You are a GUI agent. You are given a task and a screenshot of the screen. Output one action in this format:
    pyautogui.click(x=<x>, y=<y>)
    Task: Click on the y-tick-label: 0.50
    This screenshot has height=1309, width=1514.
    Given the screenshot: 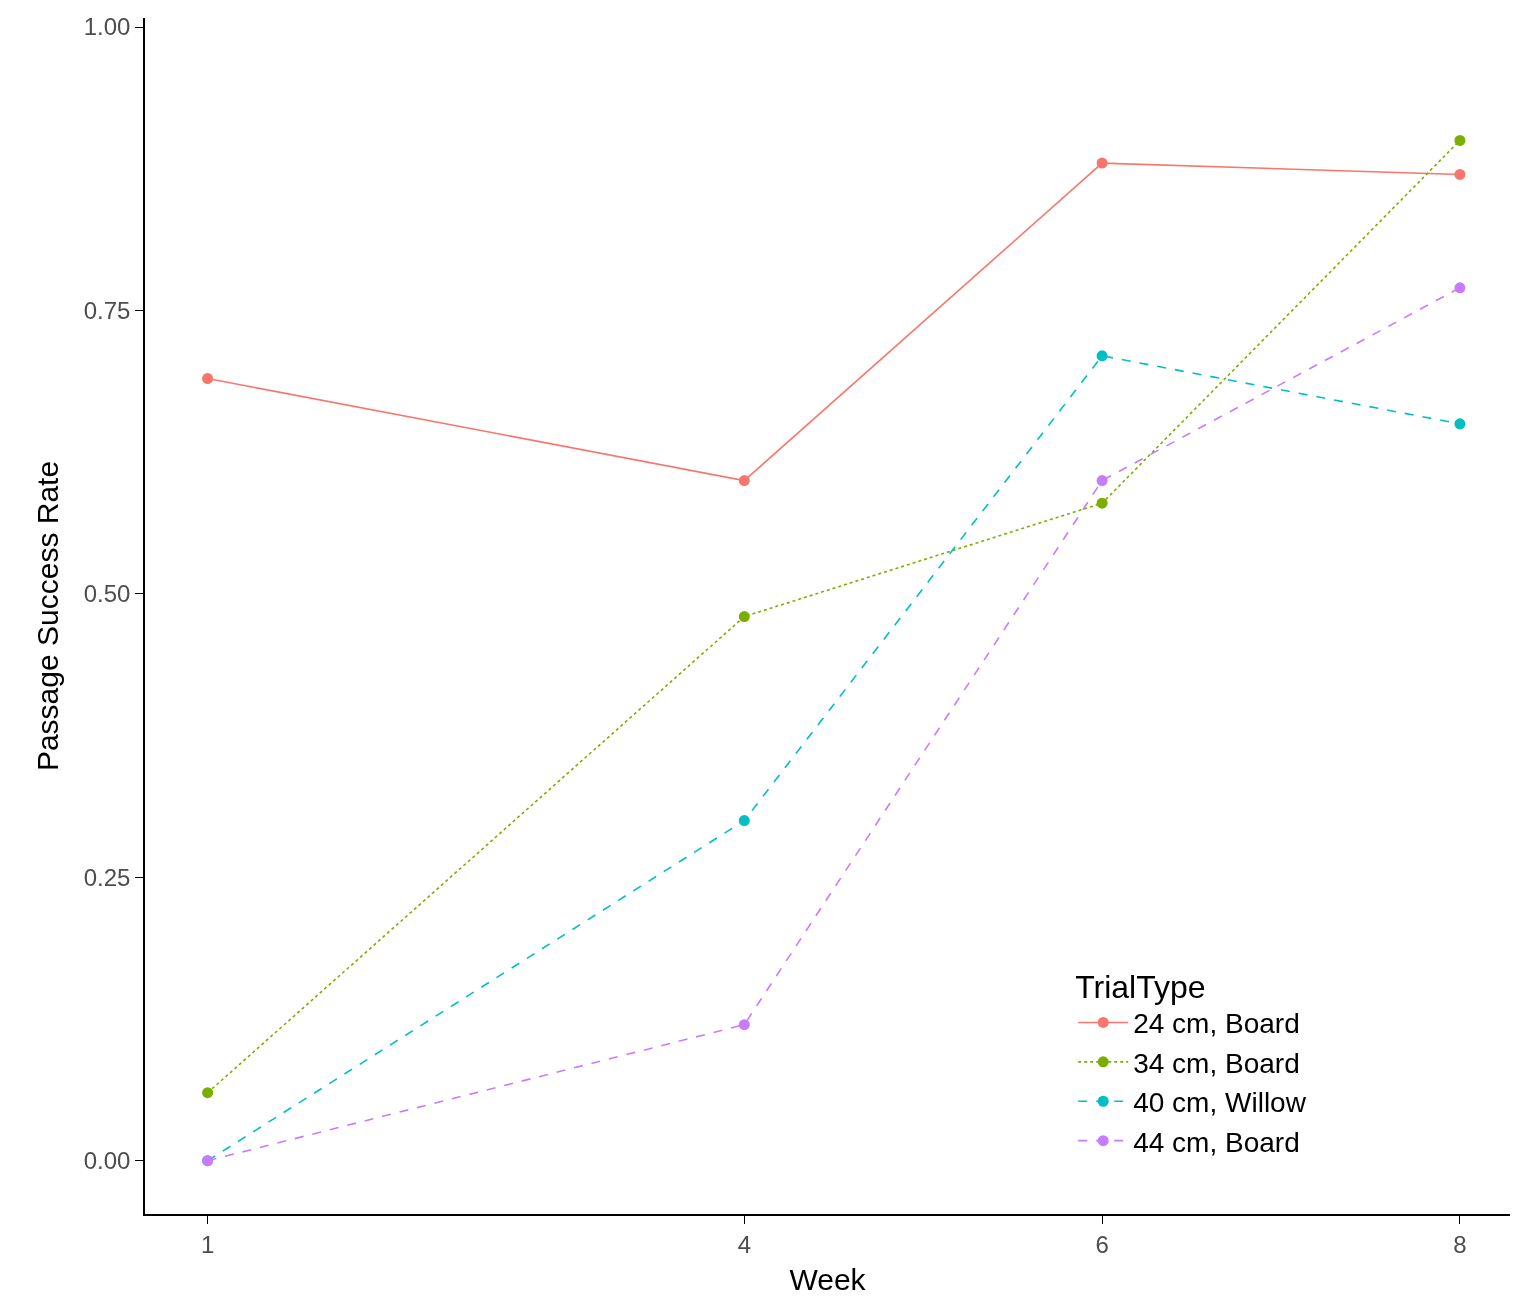 What is the action you would take?
    pyautogui.click(x=107, y=594)
    